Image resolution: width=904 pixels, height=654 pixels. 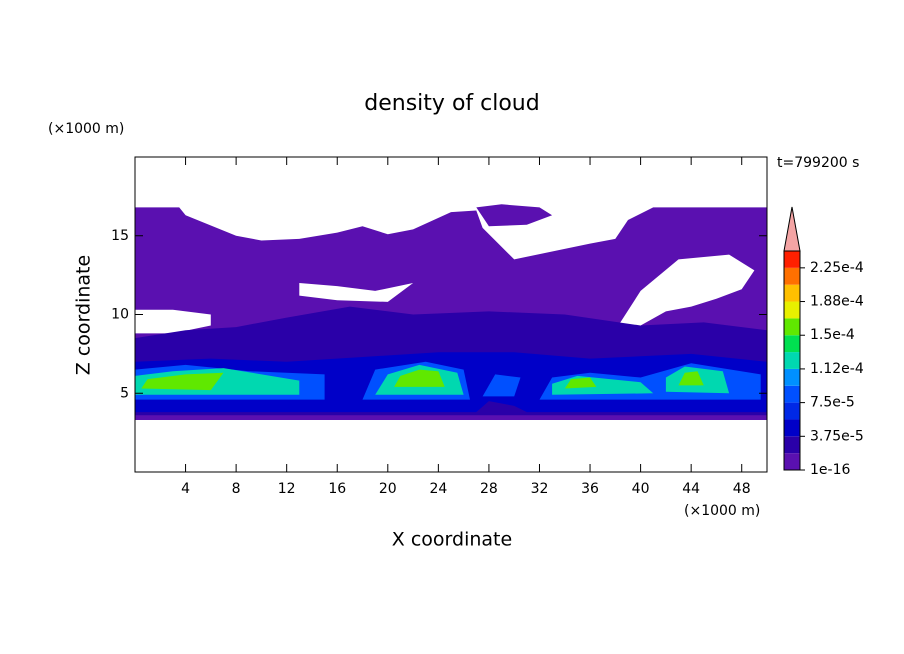 I want to click on contour-region, so click(x=422, y=380).